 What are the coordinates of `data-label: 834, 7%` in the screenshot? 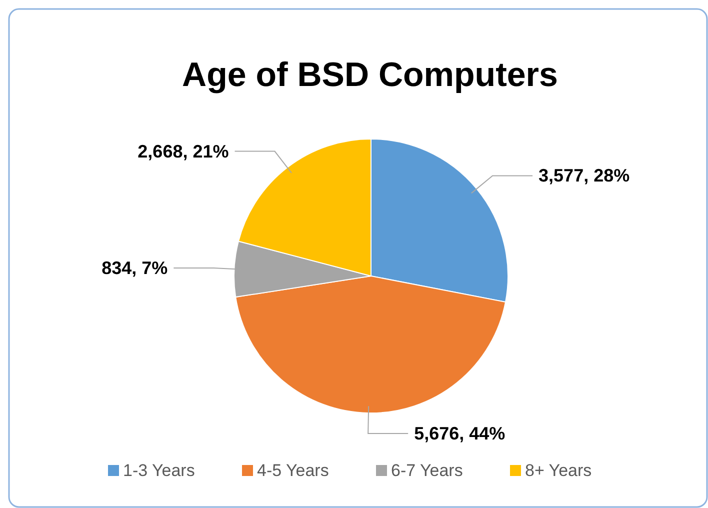 It's located at (135, 268).